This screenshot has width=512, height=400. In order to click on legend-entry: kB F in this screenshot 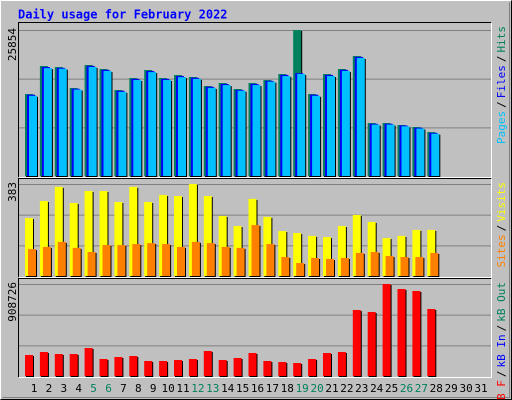, I will do `click(501, 390)`.